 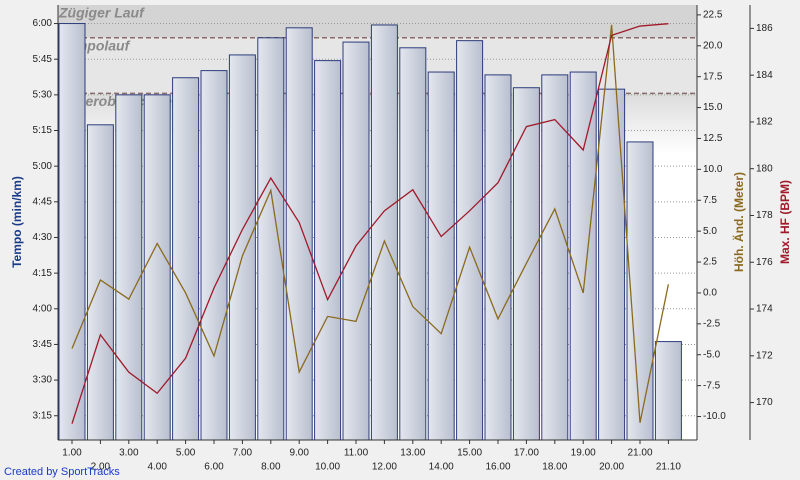 What do you see at coordinates (713, 169) in the screenshot?
I see `y2ticks-label: 10.0` at bounding box center [713, 169].